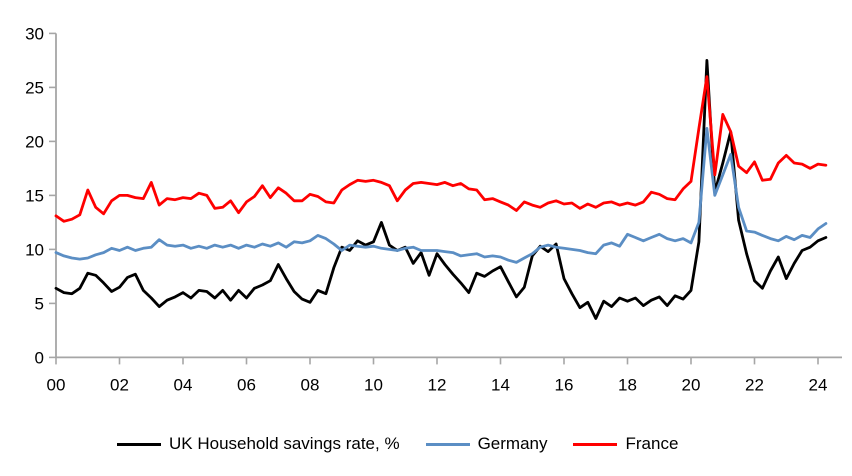 This screenshot has height=476, width=852. What do you see at coordinates (652, 443) in the screenshot?
I see `legend-label-france: France` at bounding box center [652, 443].